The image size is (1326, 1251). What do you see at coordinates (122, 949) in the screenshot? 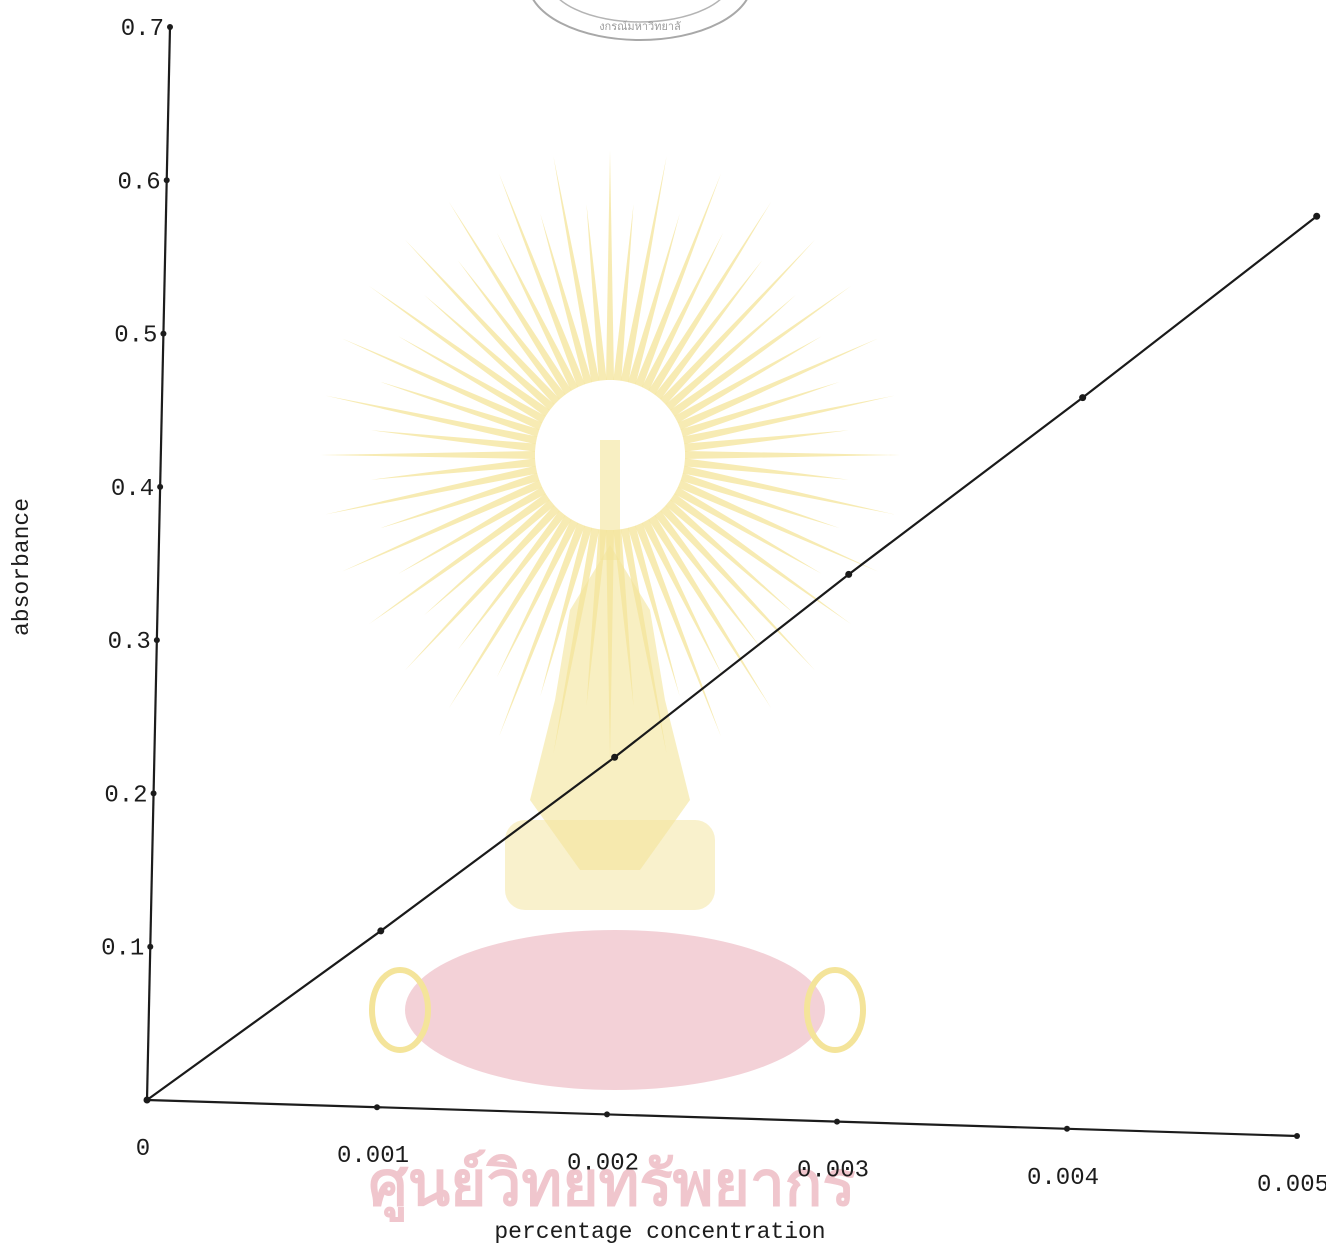
I see `y-tick-label: 0.1` at bounding box center [122, 949].